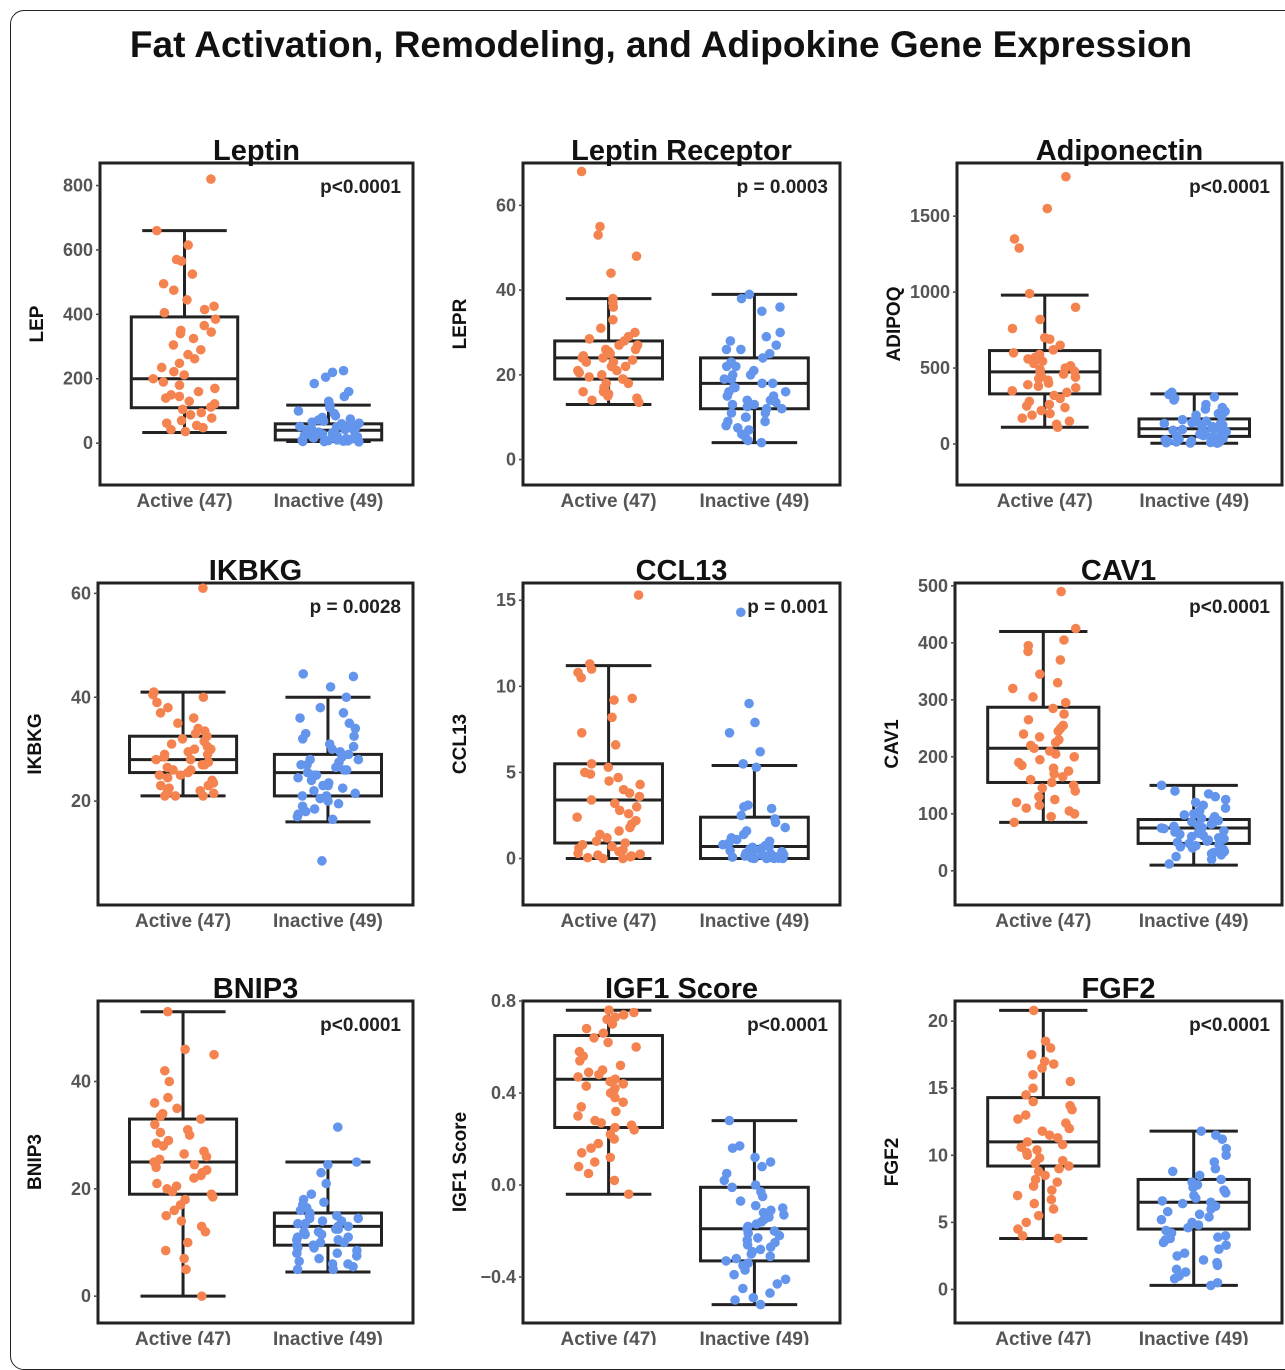 The image size is (1285, 1370). What do you see at coordinates (787, 607) in the screenshot?
I see `p-value-label: p = 0.001` at bounding box center [787, 607].